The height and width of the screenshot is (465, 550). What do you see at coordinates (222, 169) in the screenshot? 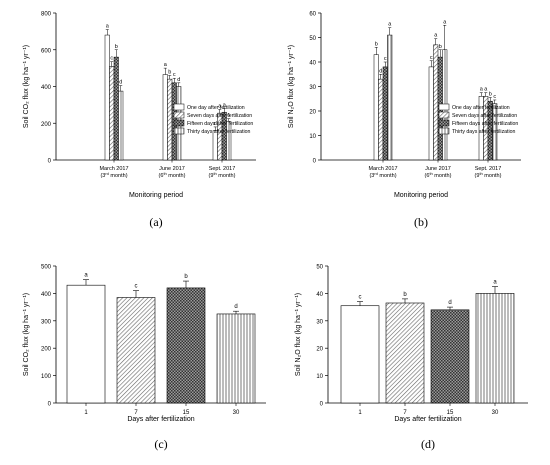
I see `x-tick-label: Sept. 2017` at bounding box center [222, 169].